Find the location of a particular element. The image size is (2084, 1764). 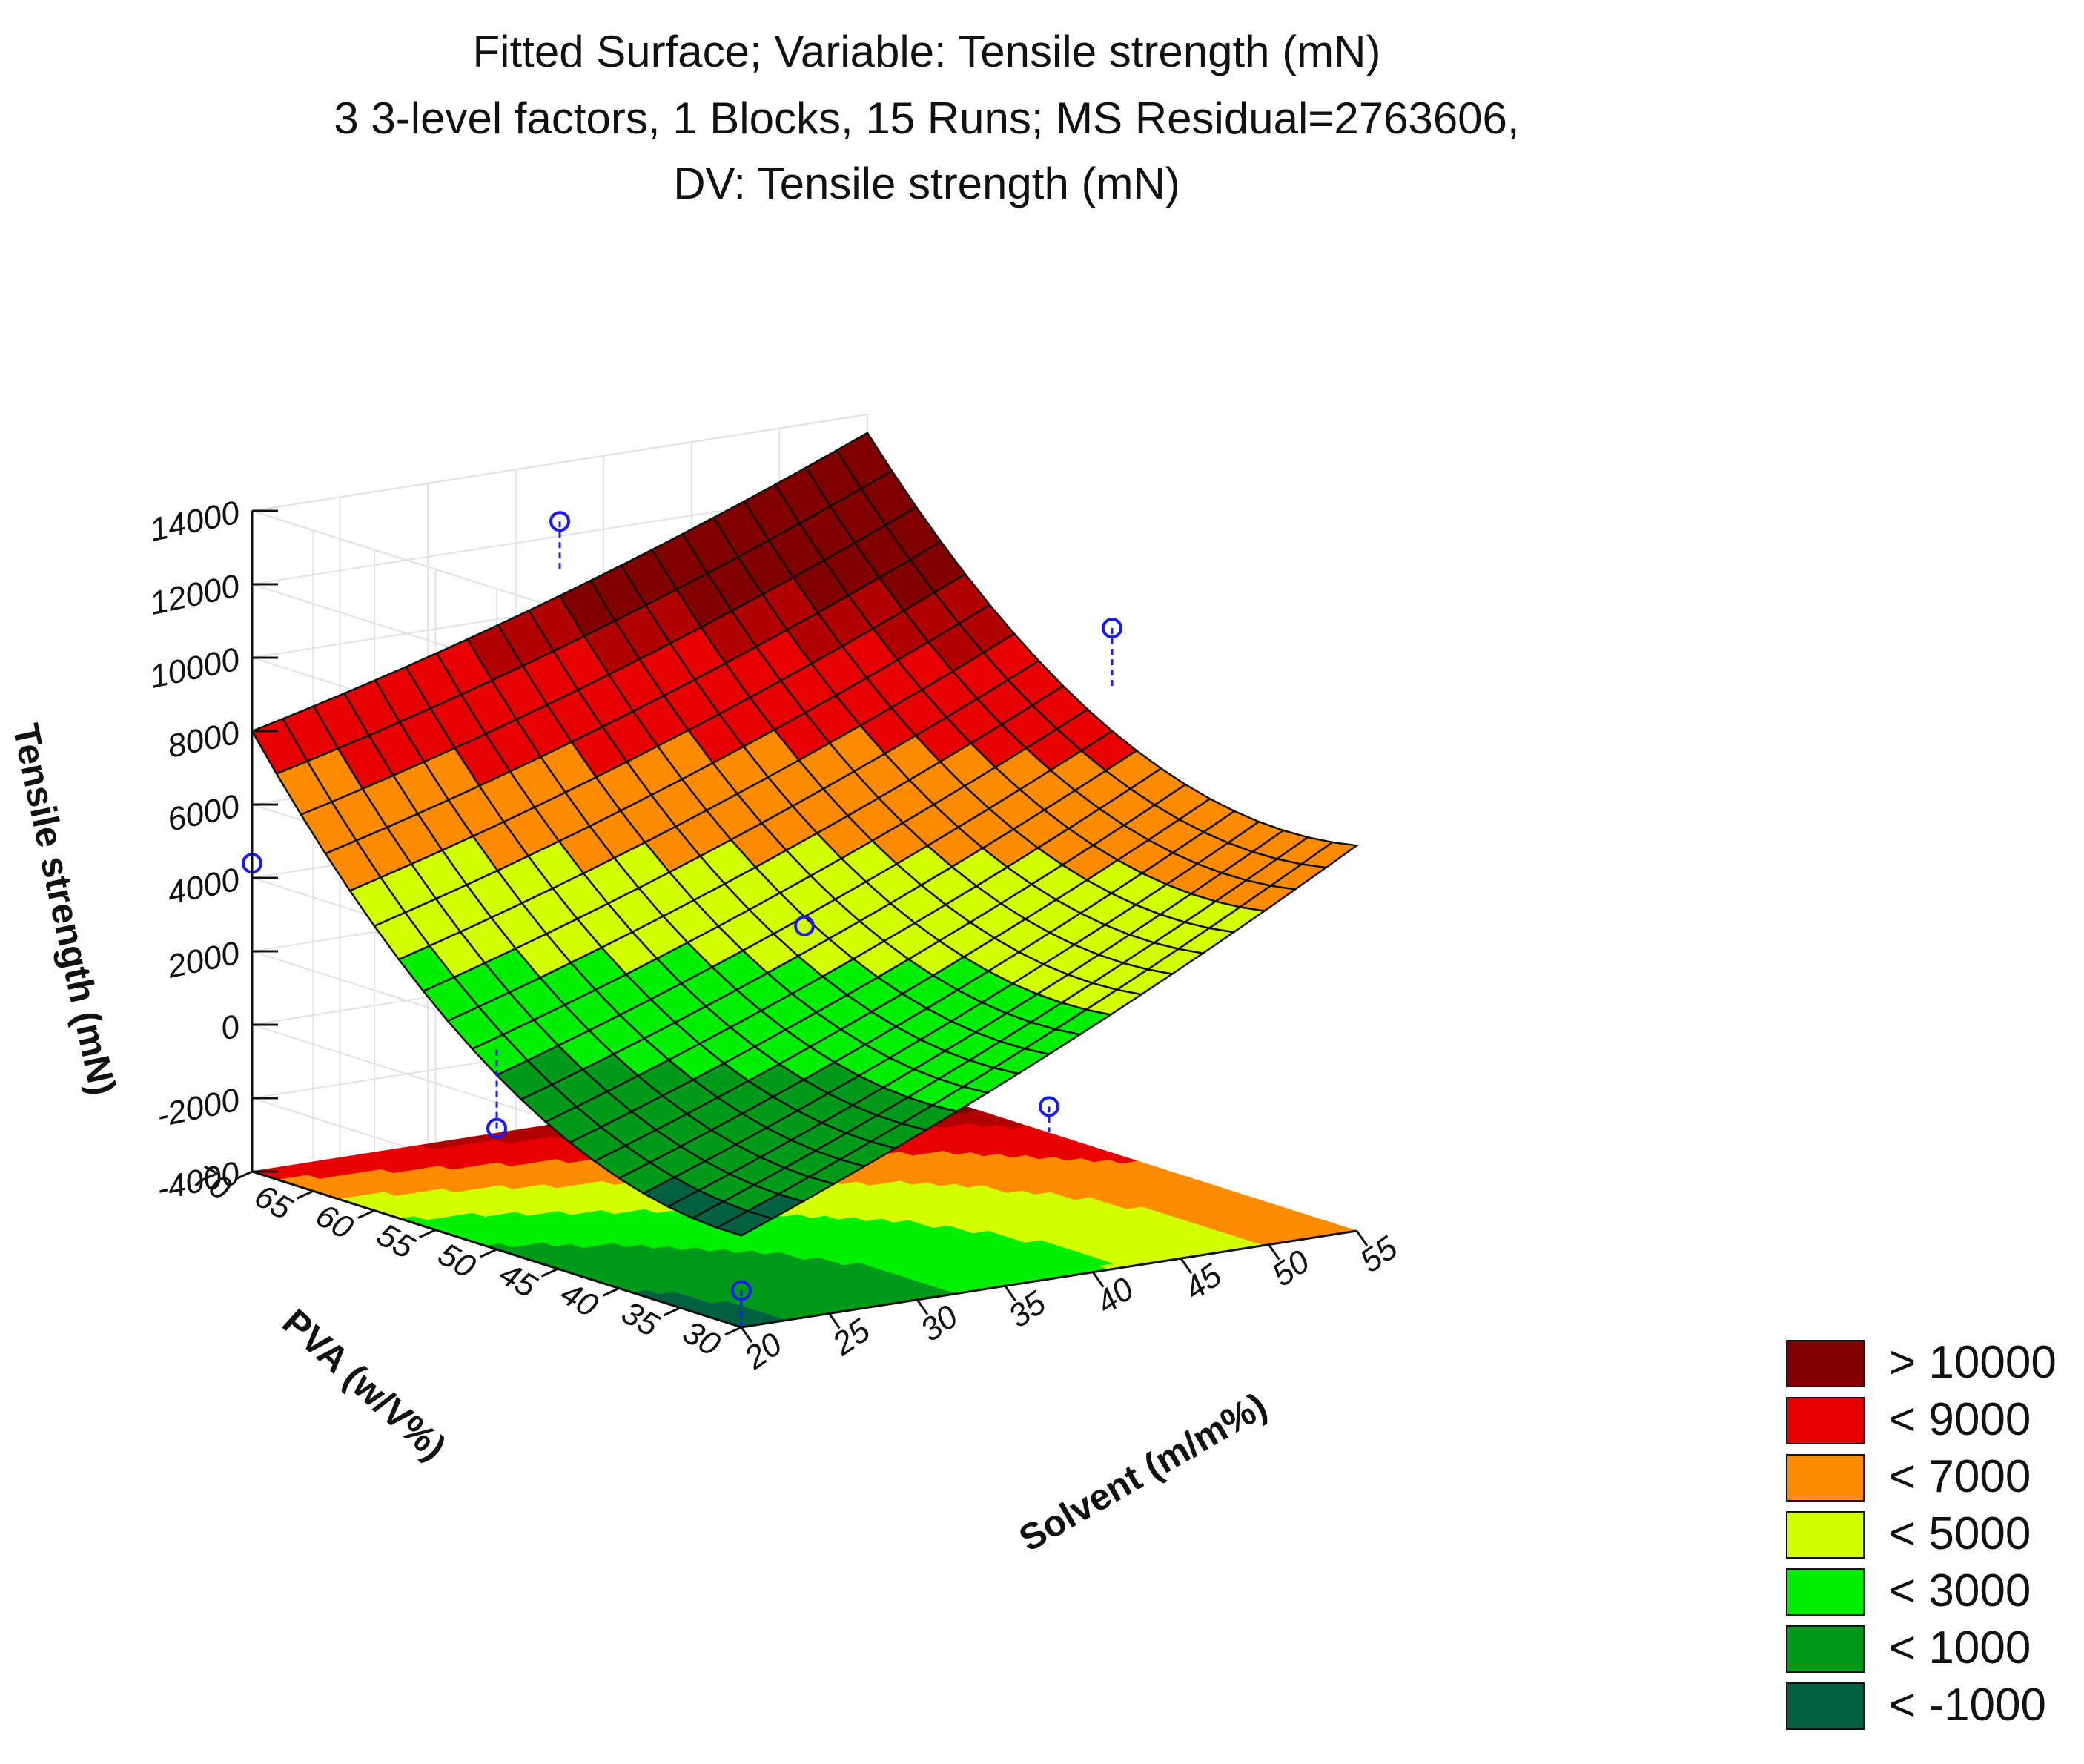

z-axis-label: Tensile strength (mN) is located at coordinates (64, 909).